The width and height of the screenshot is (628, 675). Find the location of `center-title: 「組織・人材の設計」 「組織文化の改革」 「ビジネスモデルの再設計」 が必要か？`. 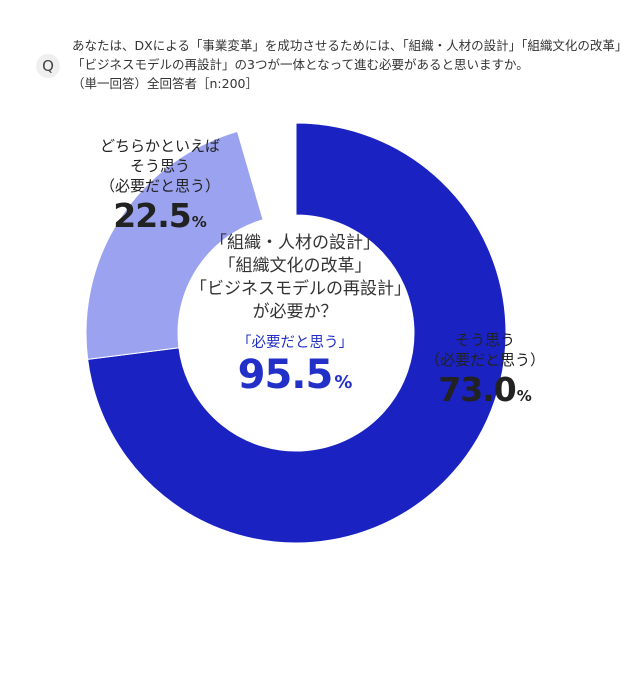

center-title: 「組織・人材の設計」 「組織文化の改革」 「ビジネスモデルの再設計」 が必要か？ is located at coordinates (300, 278).